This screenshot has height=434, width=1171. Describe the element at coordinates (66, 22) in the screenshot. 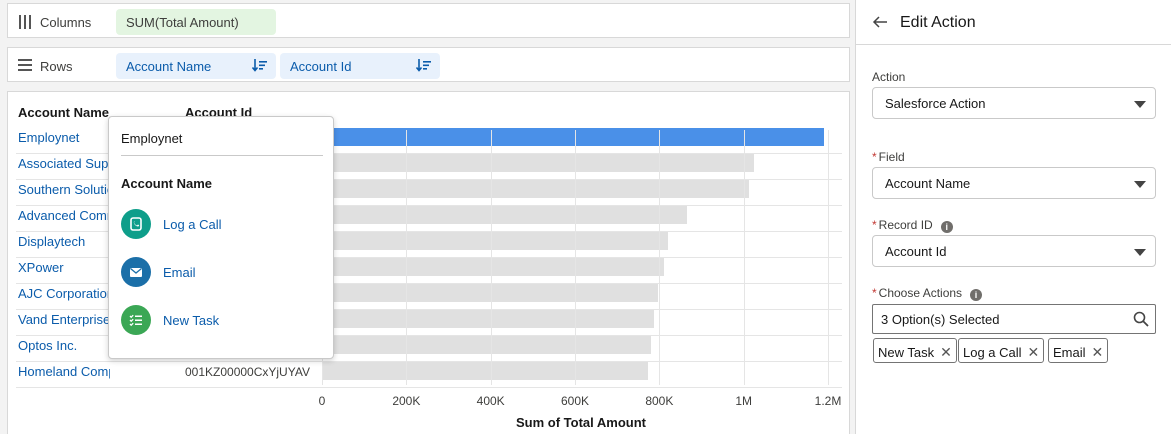

I see `columns-label: Columns` at that location.